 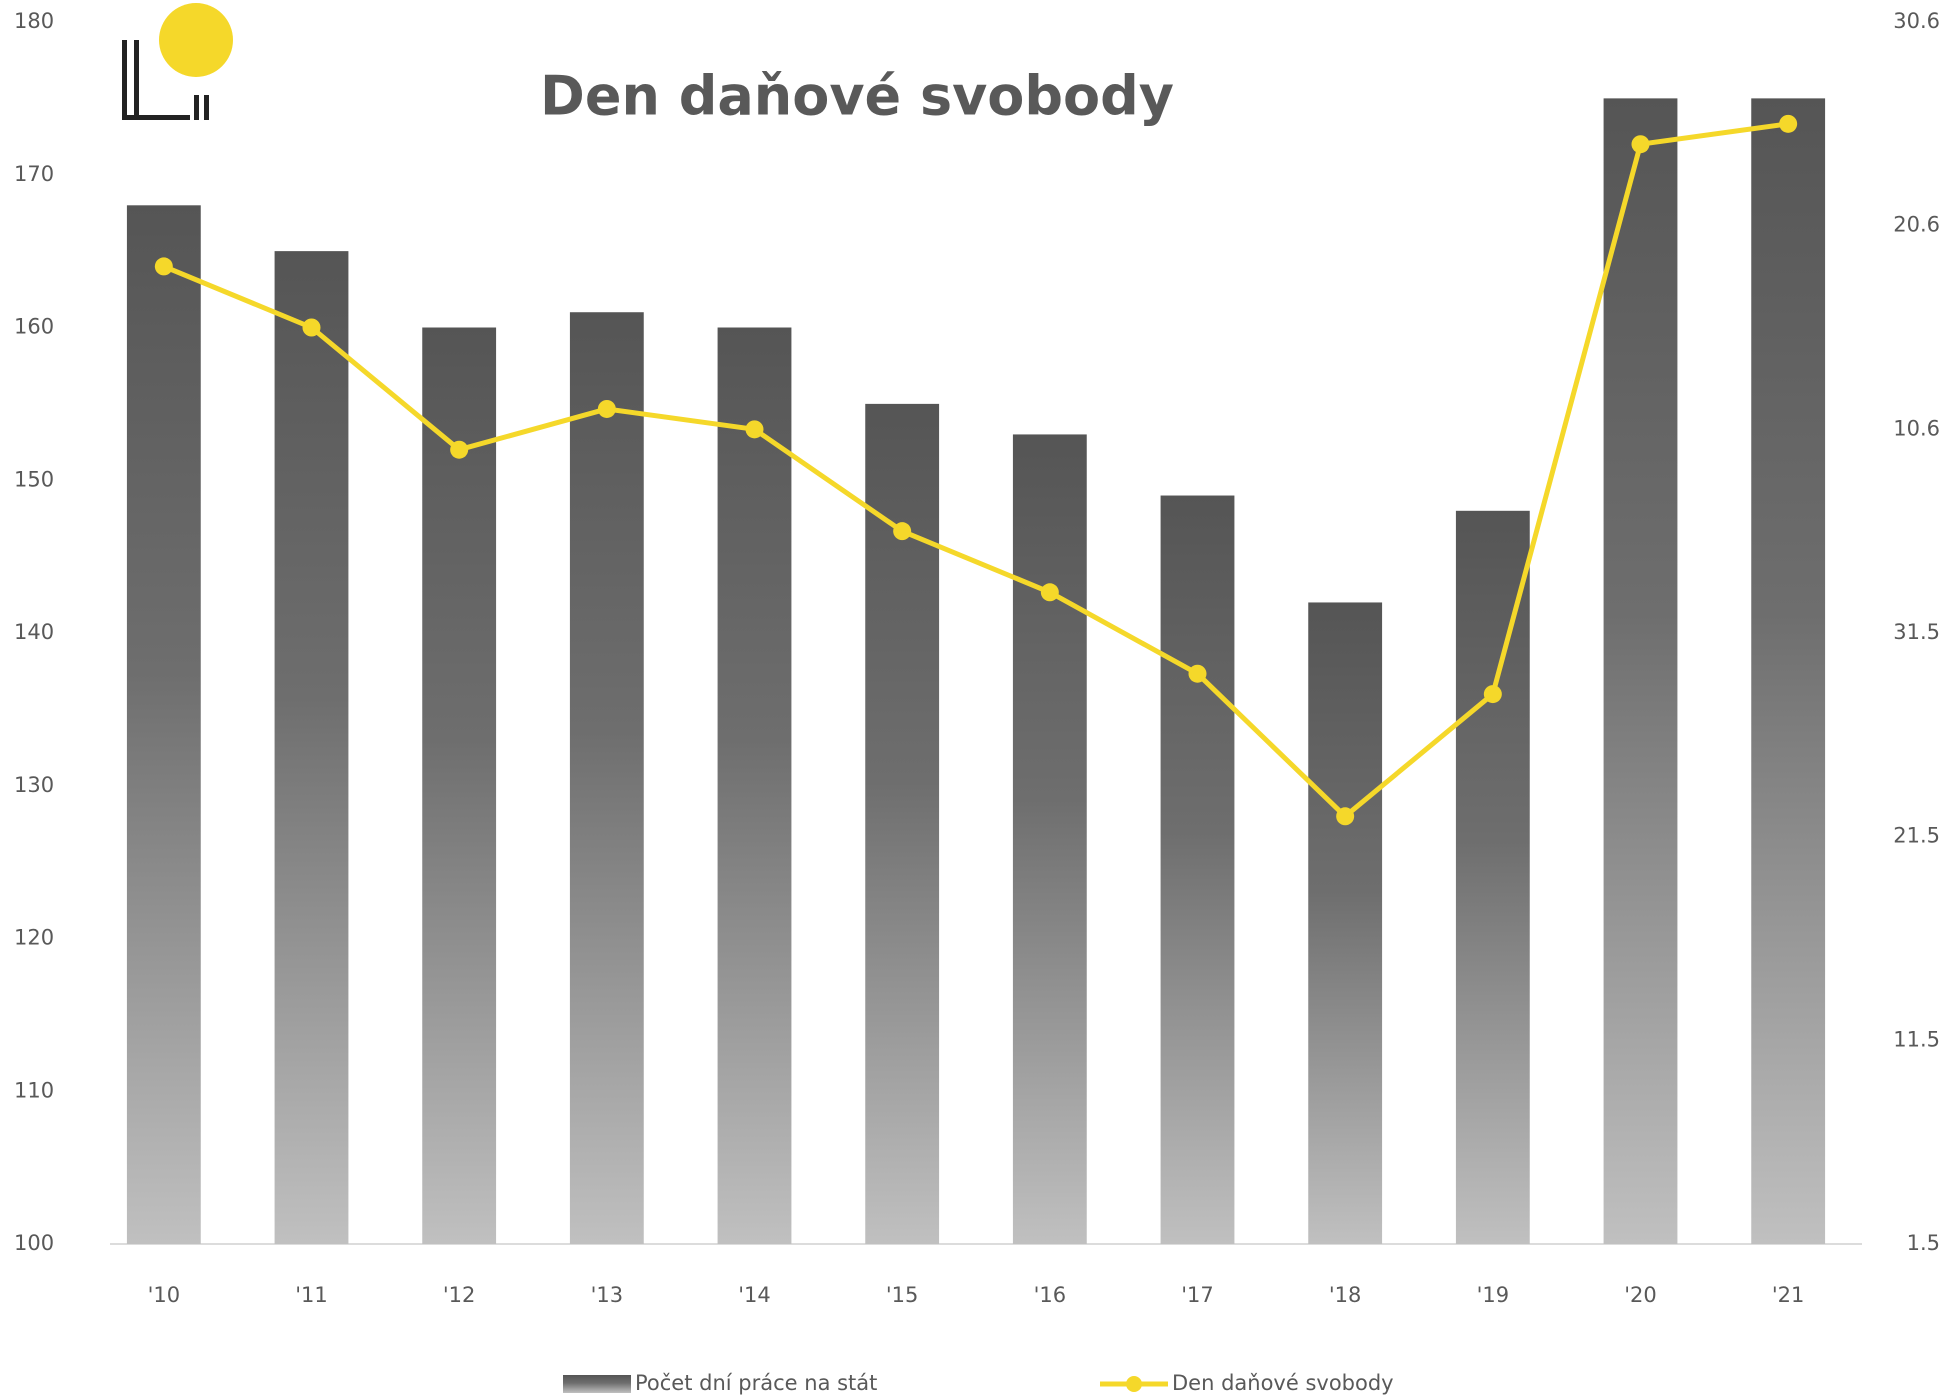 What do you see at coordinates (1493, 1295) in the screenshot?
I see `x-tick-label: '19` at bounding box center [1493, 1295].